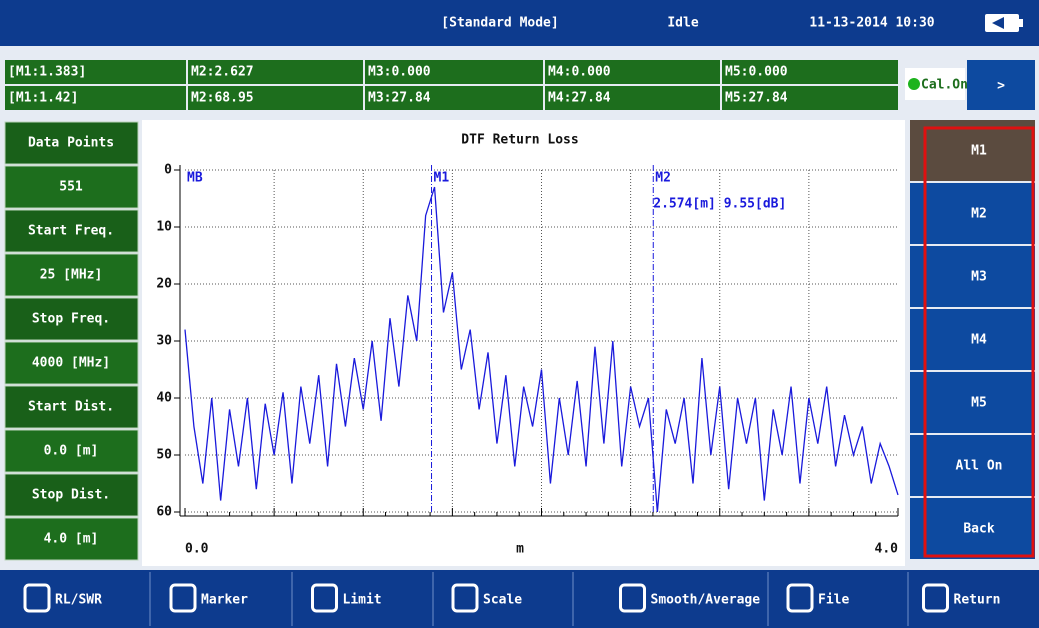 The width and height of the screenshot is (1039, 628). What do you see at coordinates (944, 85) in the screenshot?
I see `cal-text: Cal.On` at bounding box center [944, 85].